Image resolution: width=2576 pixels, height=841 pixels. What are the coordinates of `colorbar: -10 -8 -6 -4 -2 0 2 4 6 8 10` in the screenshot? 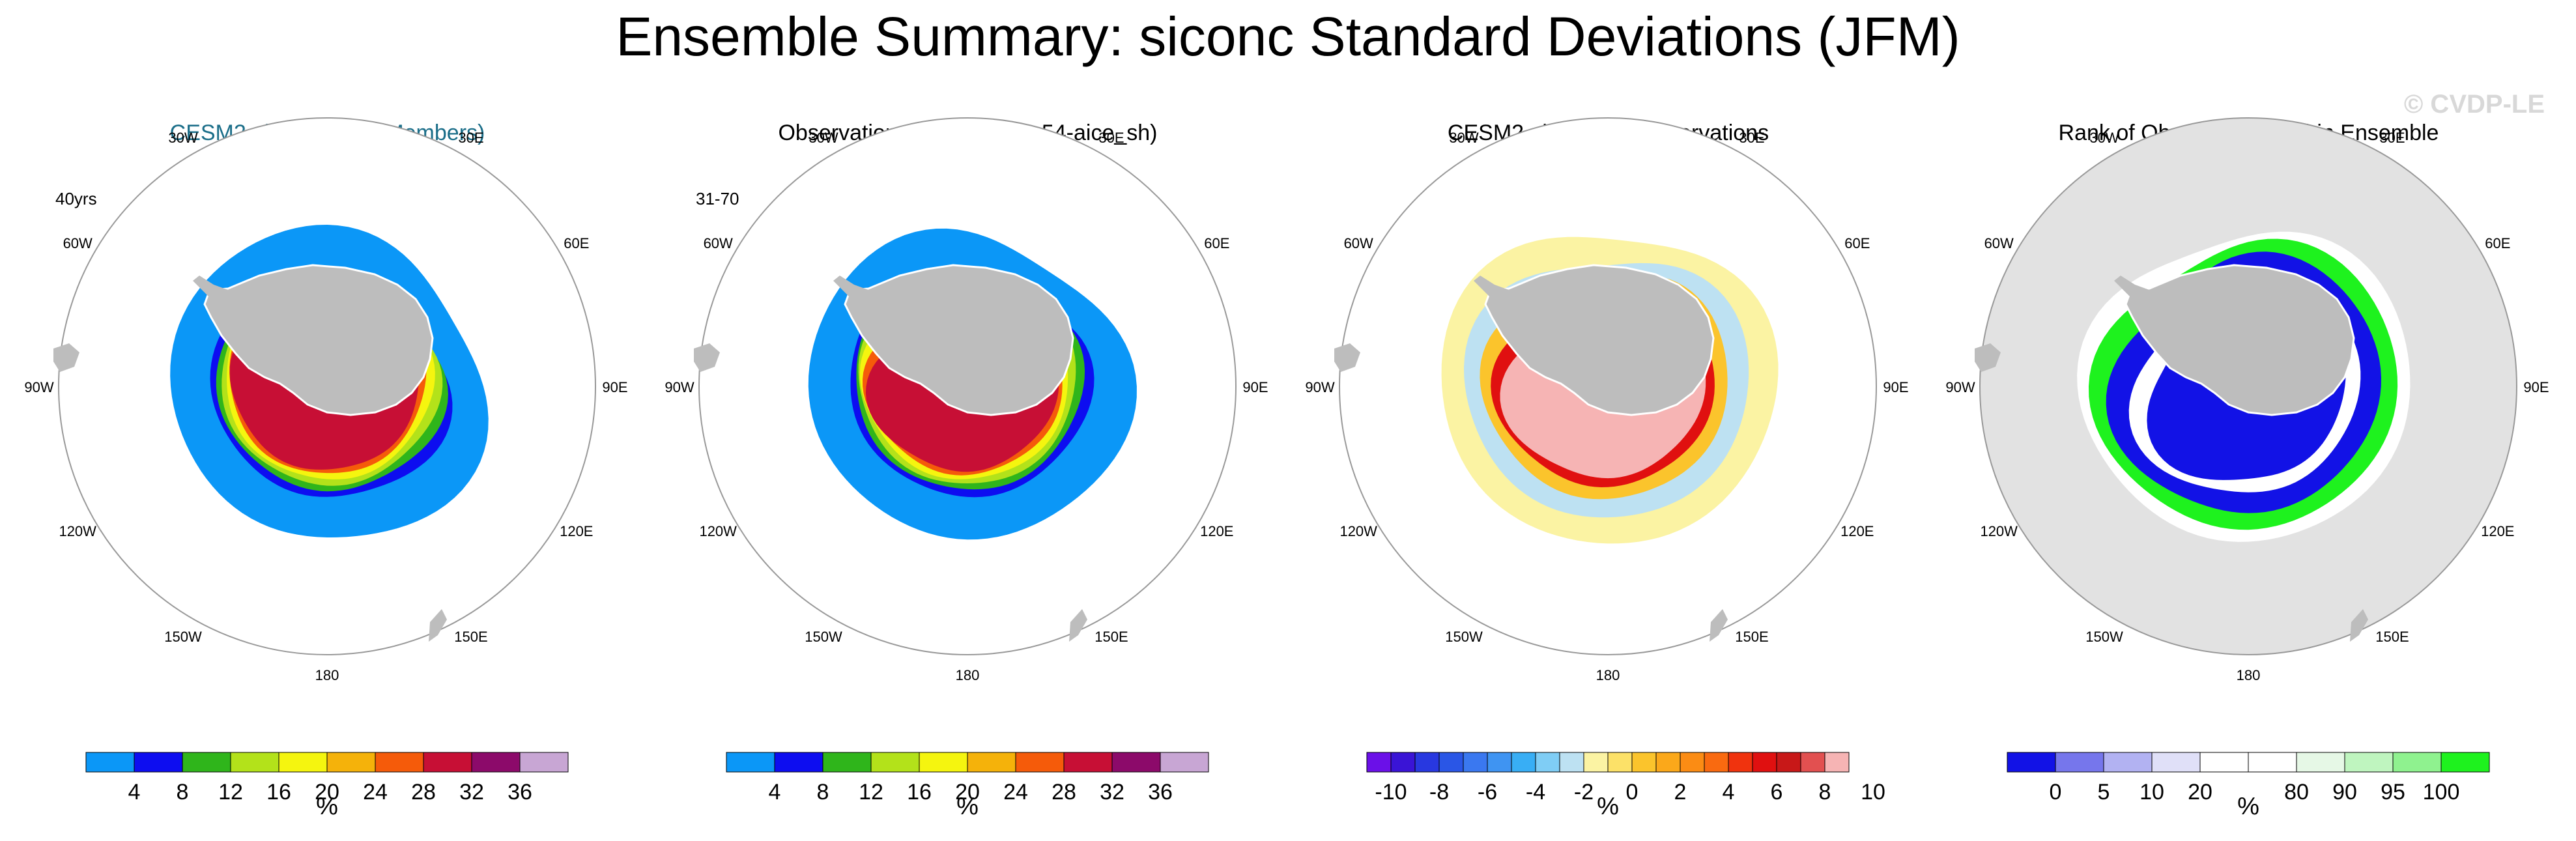 It's located at (1625, 778).